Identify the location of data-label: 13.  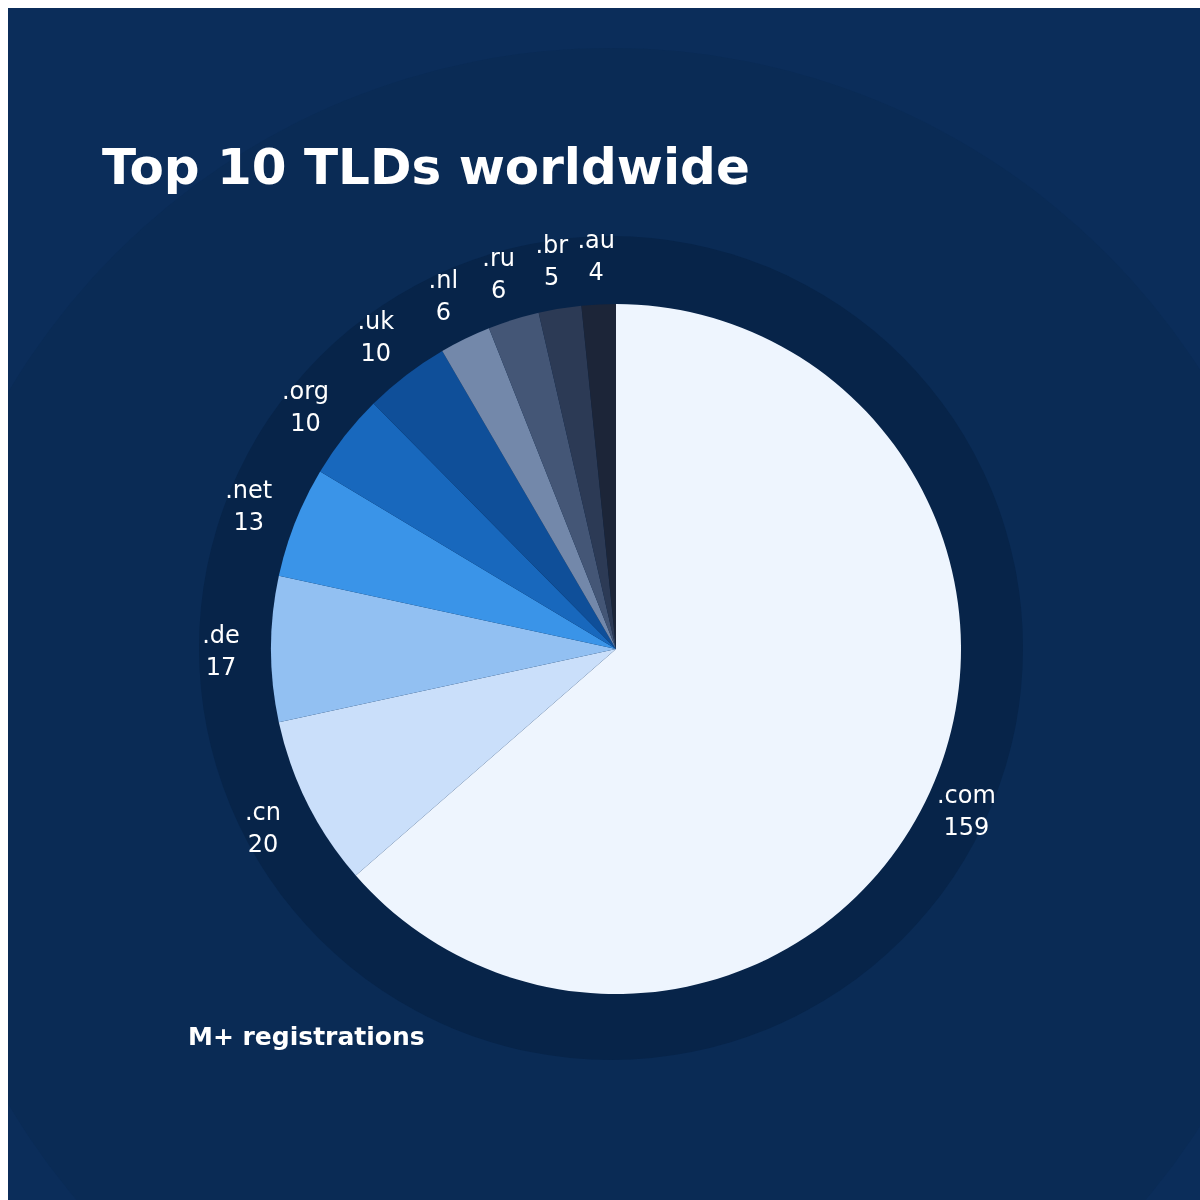
(249, 521).